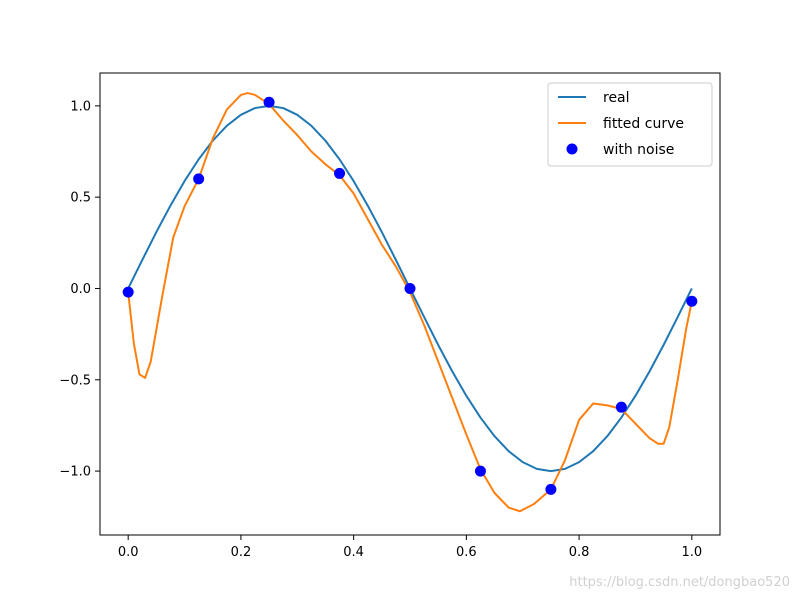  What do you see at coordinates (579, 552) in the screenshot?
I see `x-tick-label: 0.8` at bounding box center [579, 552].